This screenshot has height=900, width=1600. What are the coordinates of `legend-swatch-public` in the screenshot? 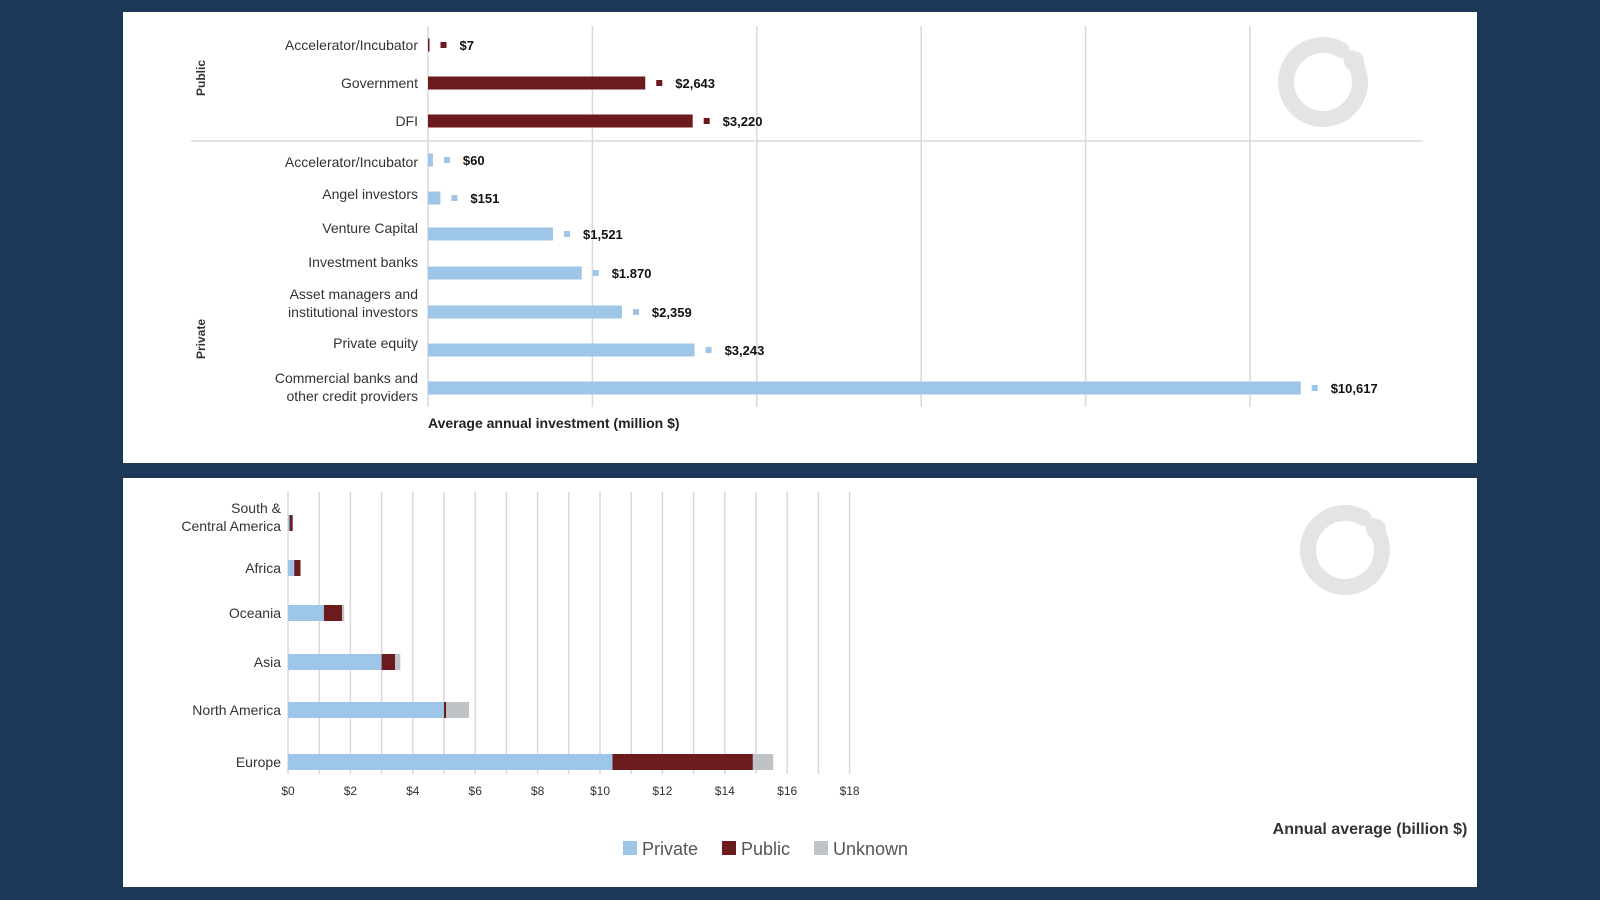 It's located at (729, 848).